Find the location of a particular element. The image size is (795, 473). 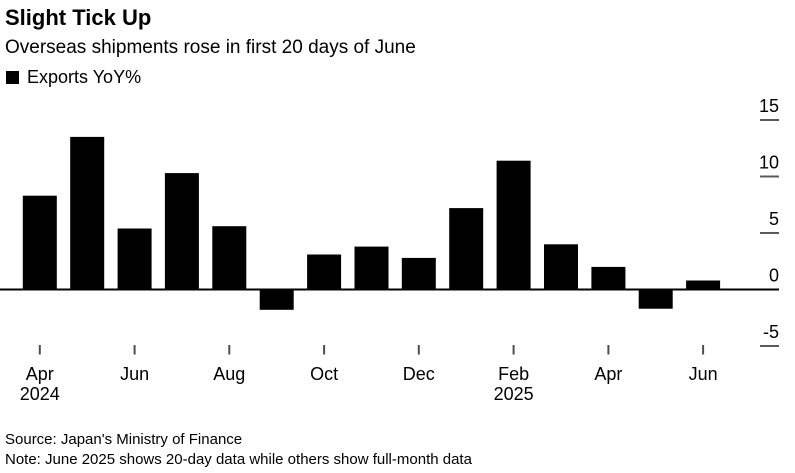

source-note: Source: Japan's Ministry of Finance is located at coordinates (124, 439).